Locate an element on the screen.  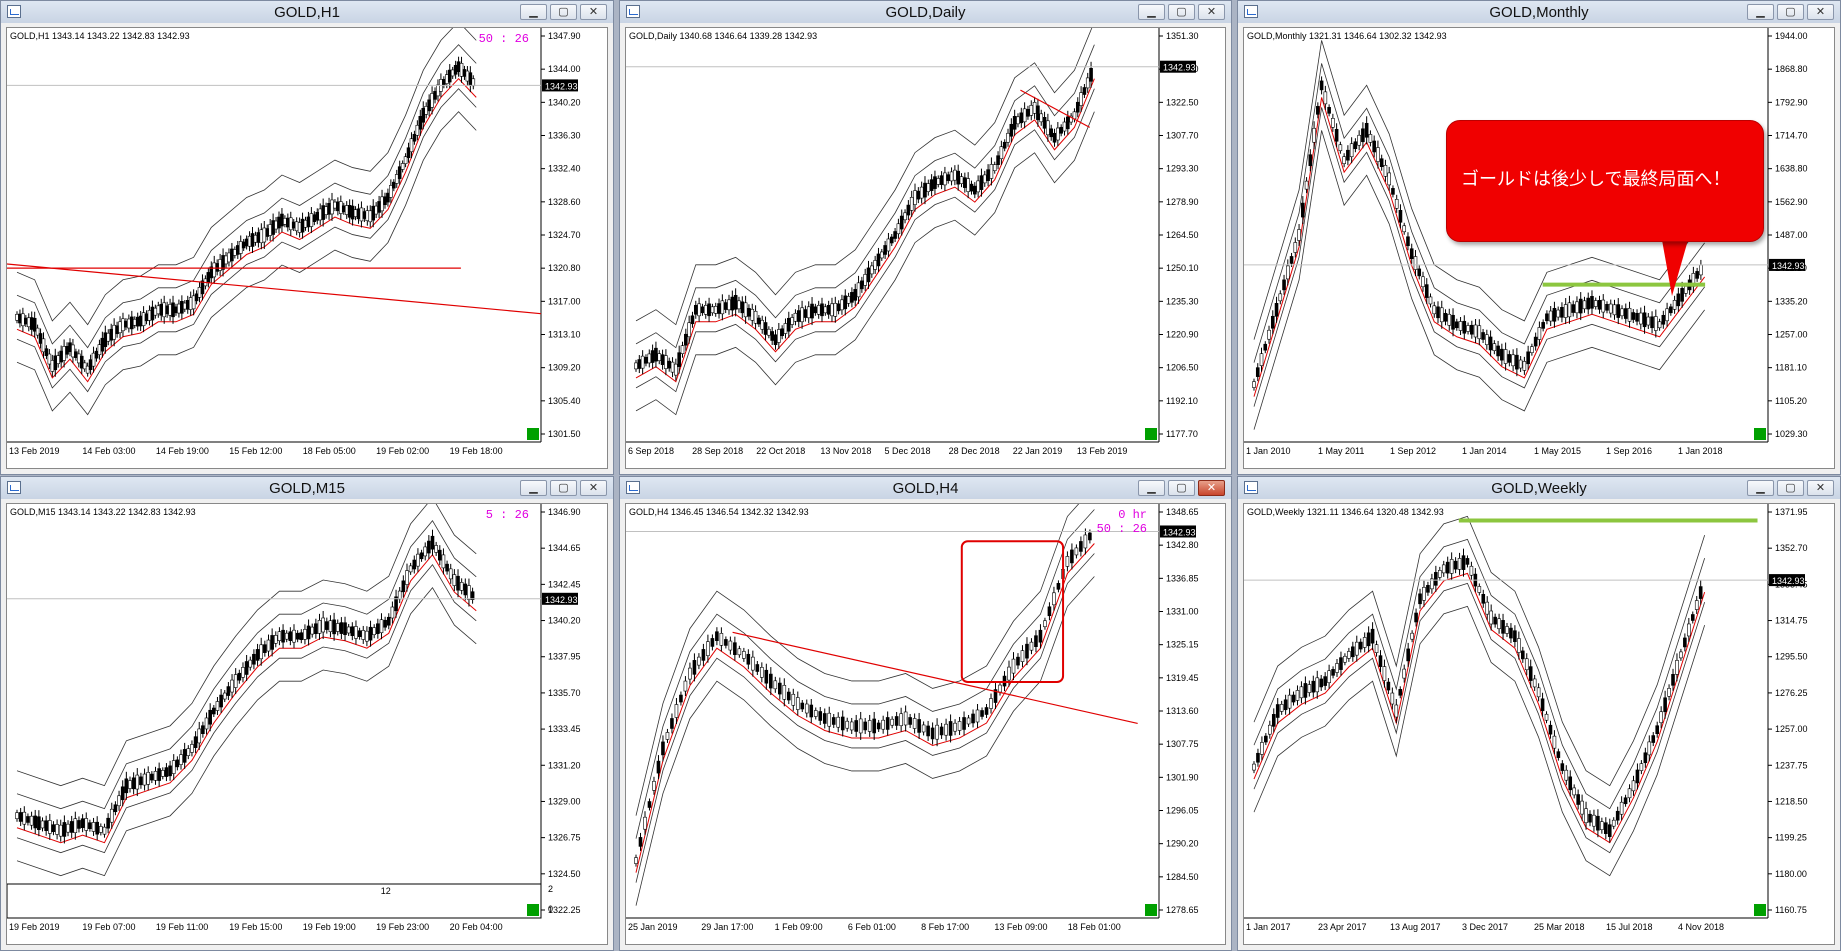
x-tick-label: 4 Nov 2018 is located at coordinates (1701, 927).